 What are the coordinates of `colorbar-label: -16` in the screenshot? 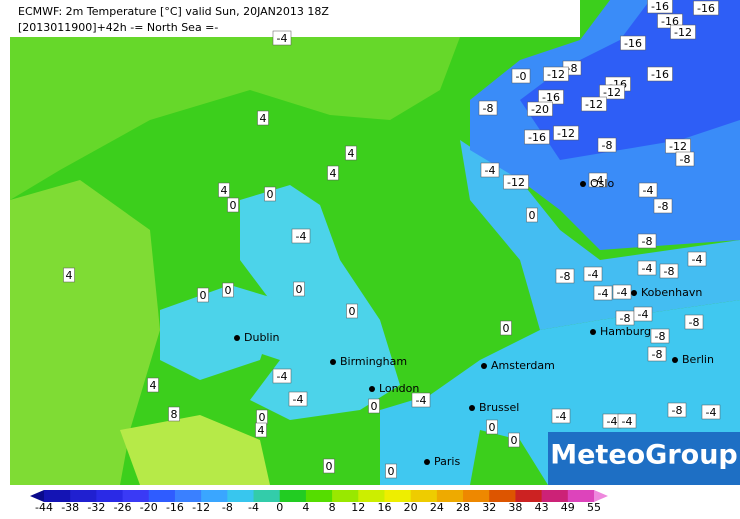 It's located at (175, 507).